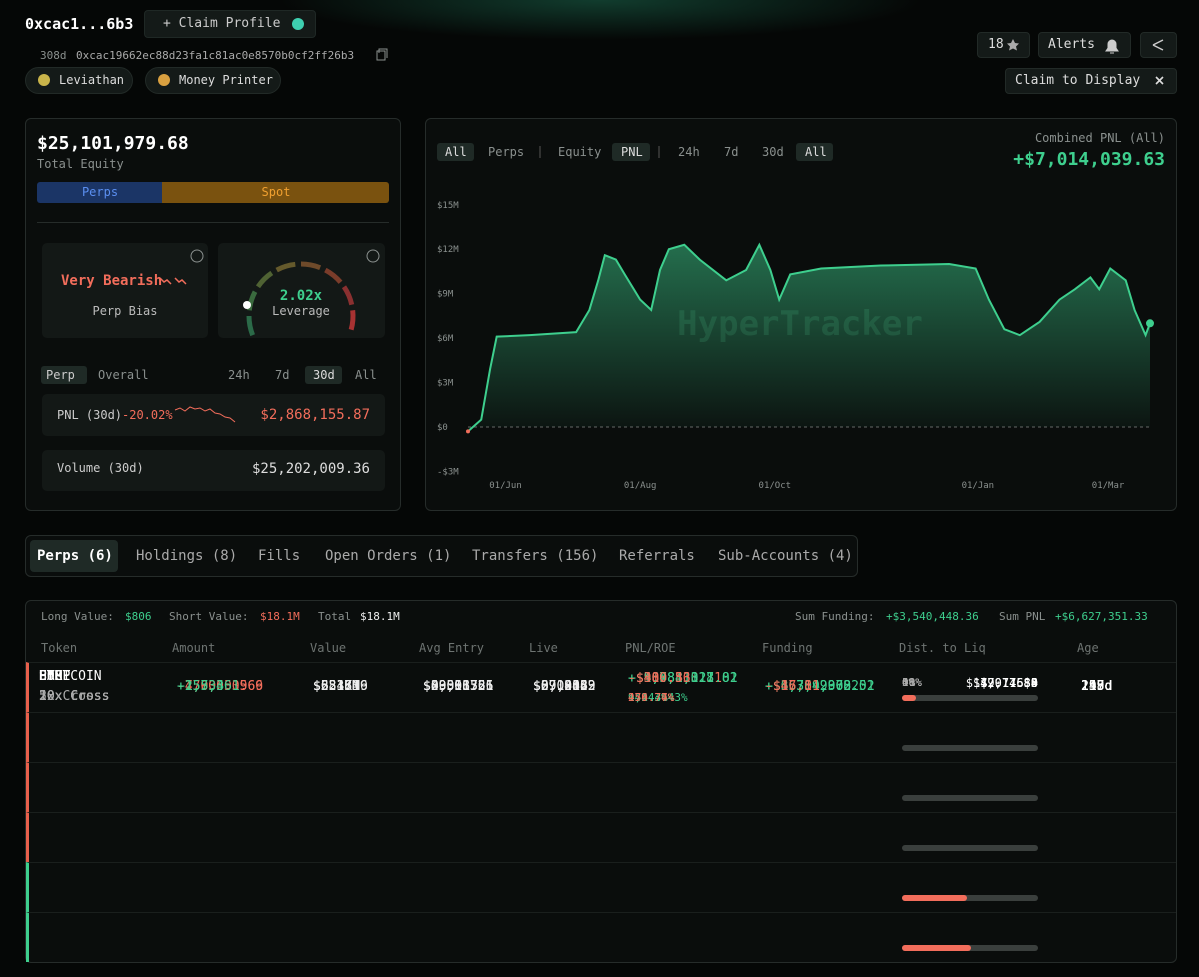 This screenshot has width=1199, height=977. I want to click on period-tab: 30d, so click(324, 375).